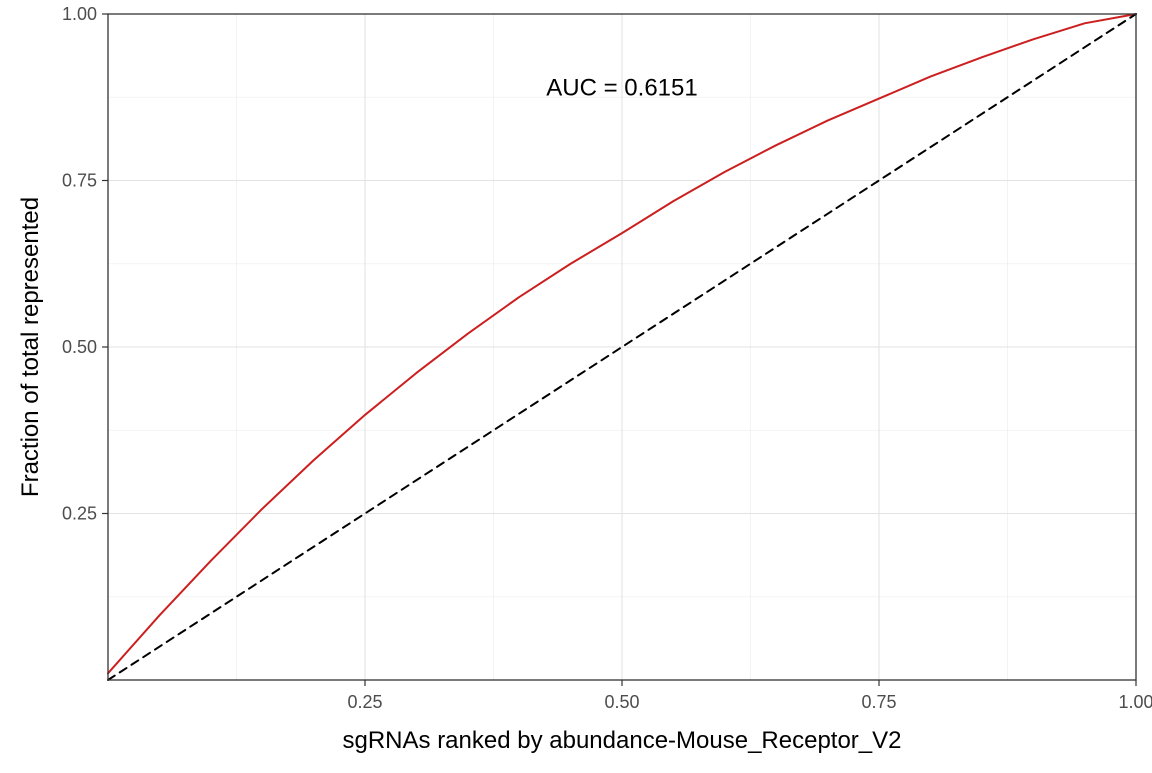 This screenshot has width=1152, height=773. I want to click on y-tick-label: 0.25, so click(79, 514).